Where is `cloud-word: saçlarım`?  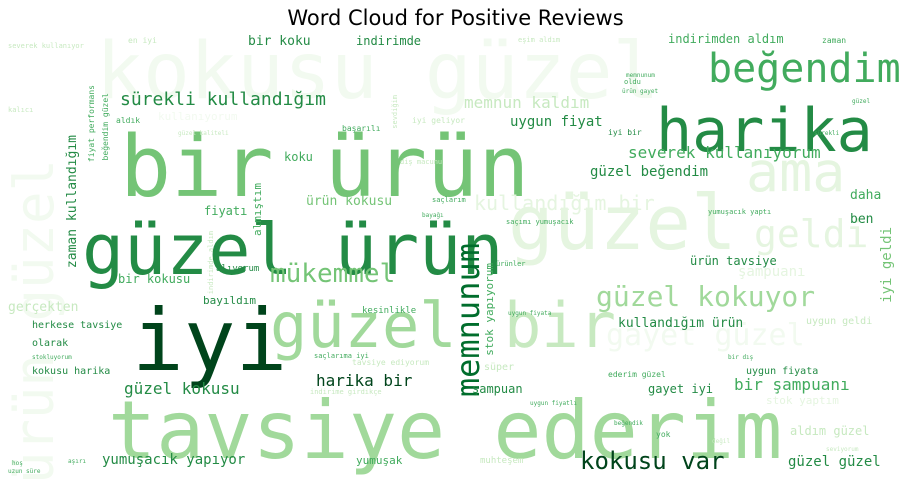
cloud-word: saçlarım is located at coordinates (449, 200).